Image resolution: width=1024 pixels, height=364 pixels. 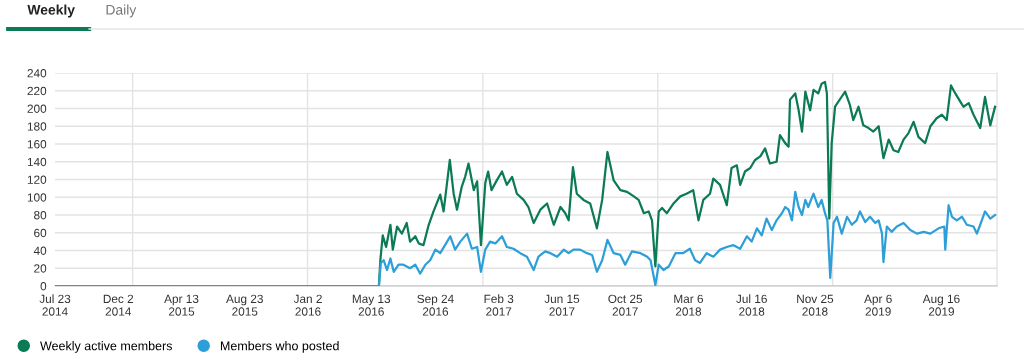 What do you see at coordinates (878, 305) in the screenshot?
I see `x-tick-label: Apr 6 2019` at bounding box center [878, 305].